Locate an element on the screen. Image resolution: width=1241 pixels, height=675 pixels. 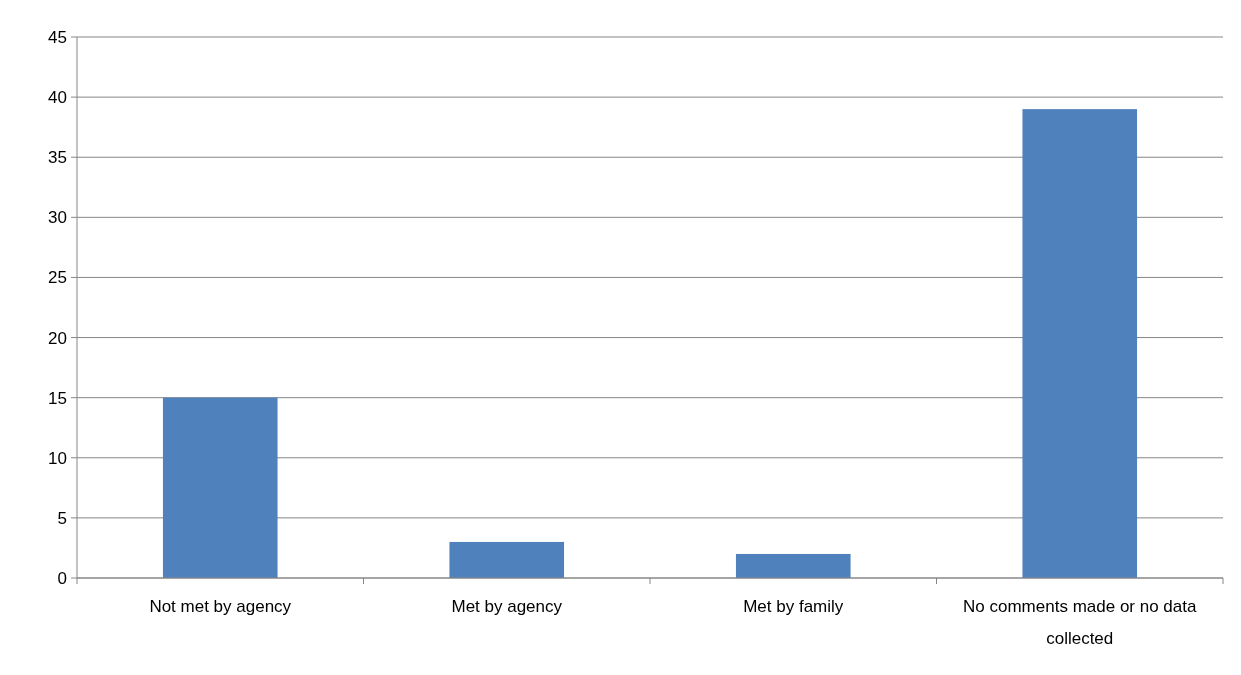
y-tick-label: 0 is located at coordinates (62, 578).